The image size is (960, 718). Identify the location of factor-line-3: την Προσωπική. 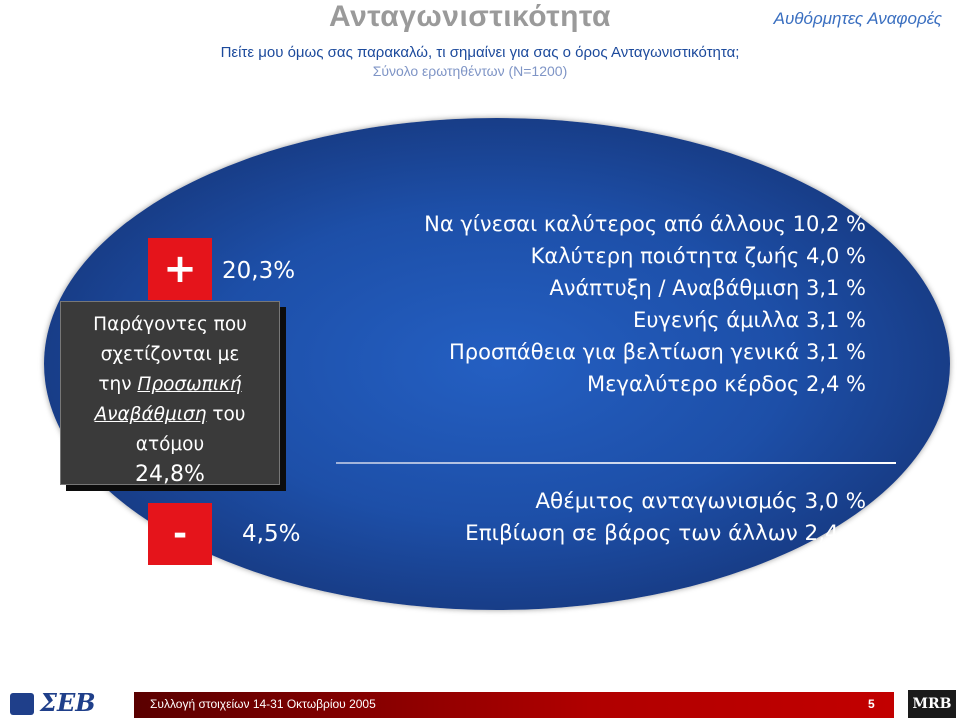
(170, 385).